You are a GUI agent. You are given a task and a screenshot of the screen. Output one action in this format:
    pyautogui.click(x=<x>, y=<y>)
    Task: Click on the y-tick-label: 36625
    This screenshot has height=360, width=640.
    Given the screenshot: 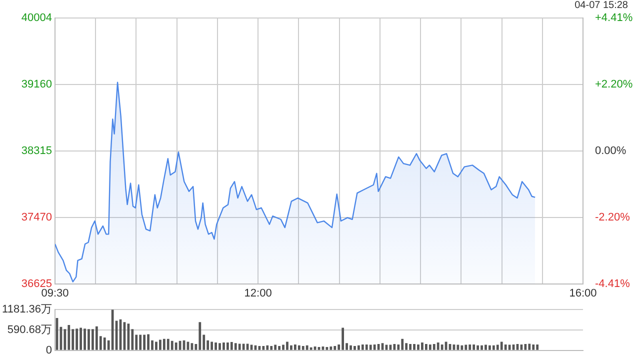 What is the action you would take?
    pyautogui.click(x=36, y=284)
    